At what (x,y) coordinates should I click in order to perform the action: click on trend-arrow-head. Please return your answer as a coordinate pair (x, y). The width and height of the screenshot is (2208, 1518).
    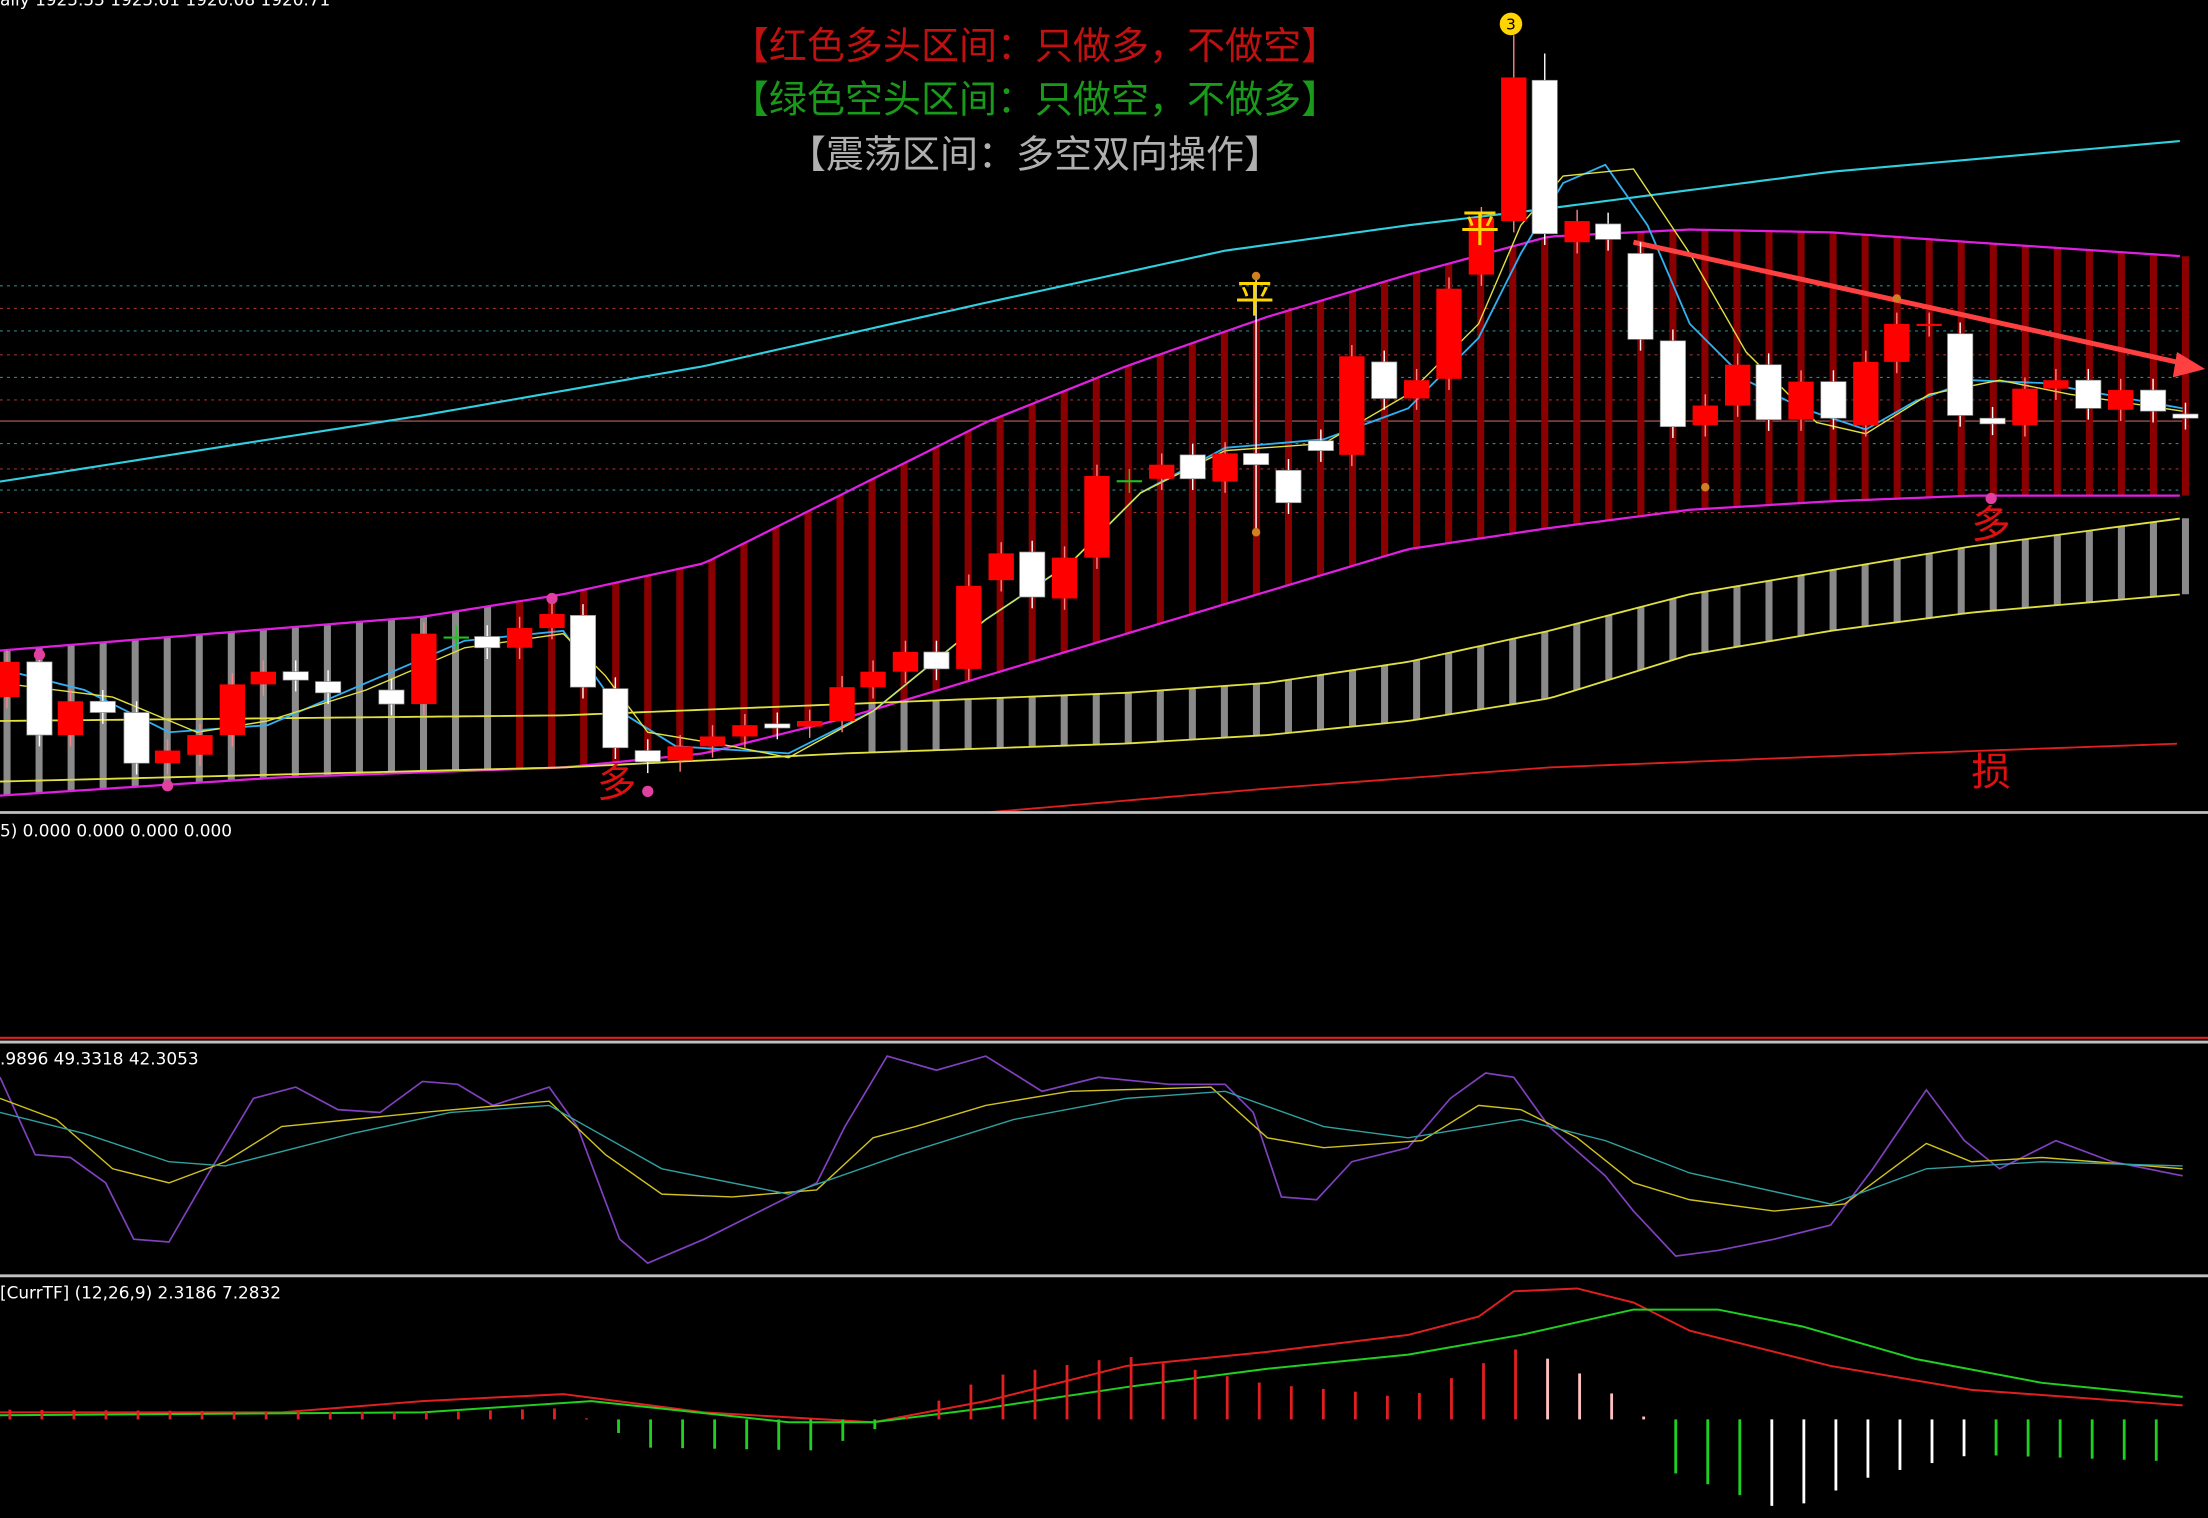
    Looking at the image, I should click on (2189, 365).